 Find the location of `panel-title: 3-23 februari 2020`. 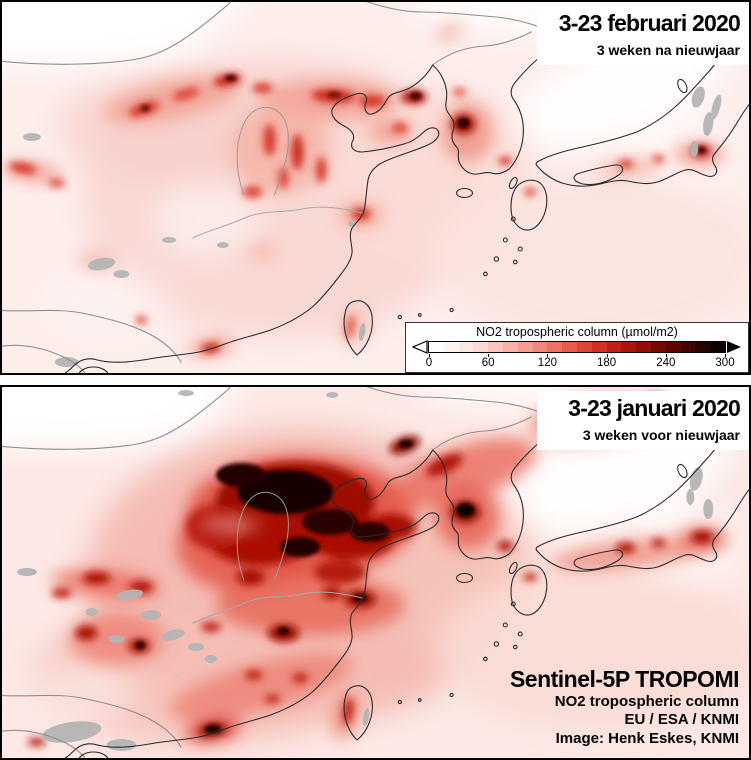

panel-title: 3-23 februari 2020 is located at coordinates (649, 23).